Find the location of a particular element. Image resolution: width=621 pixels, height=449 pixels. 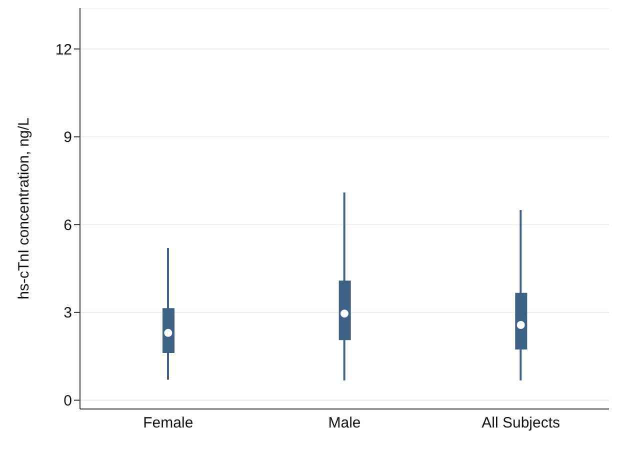

y-tick-label: 3 is located at coordinates (68, 313).